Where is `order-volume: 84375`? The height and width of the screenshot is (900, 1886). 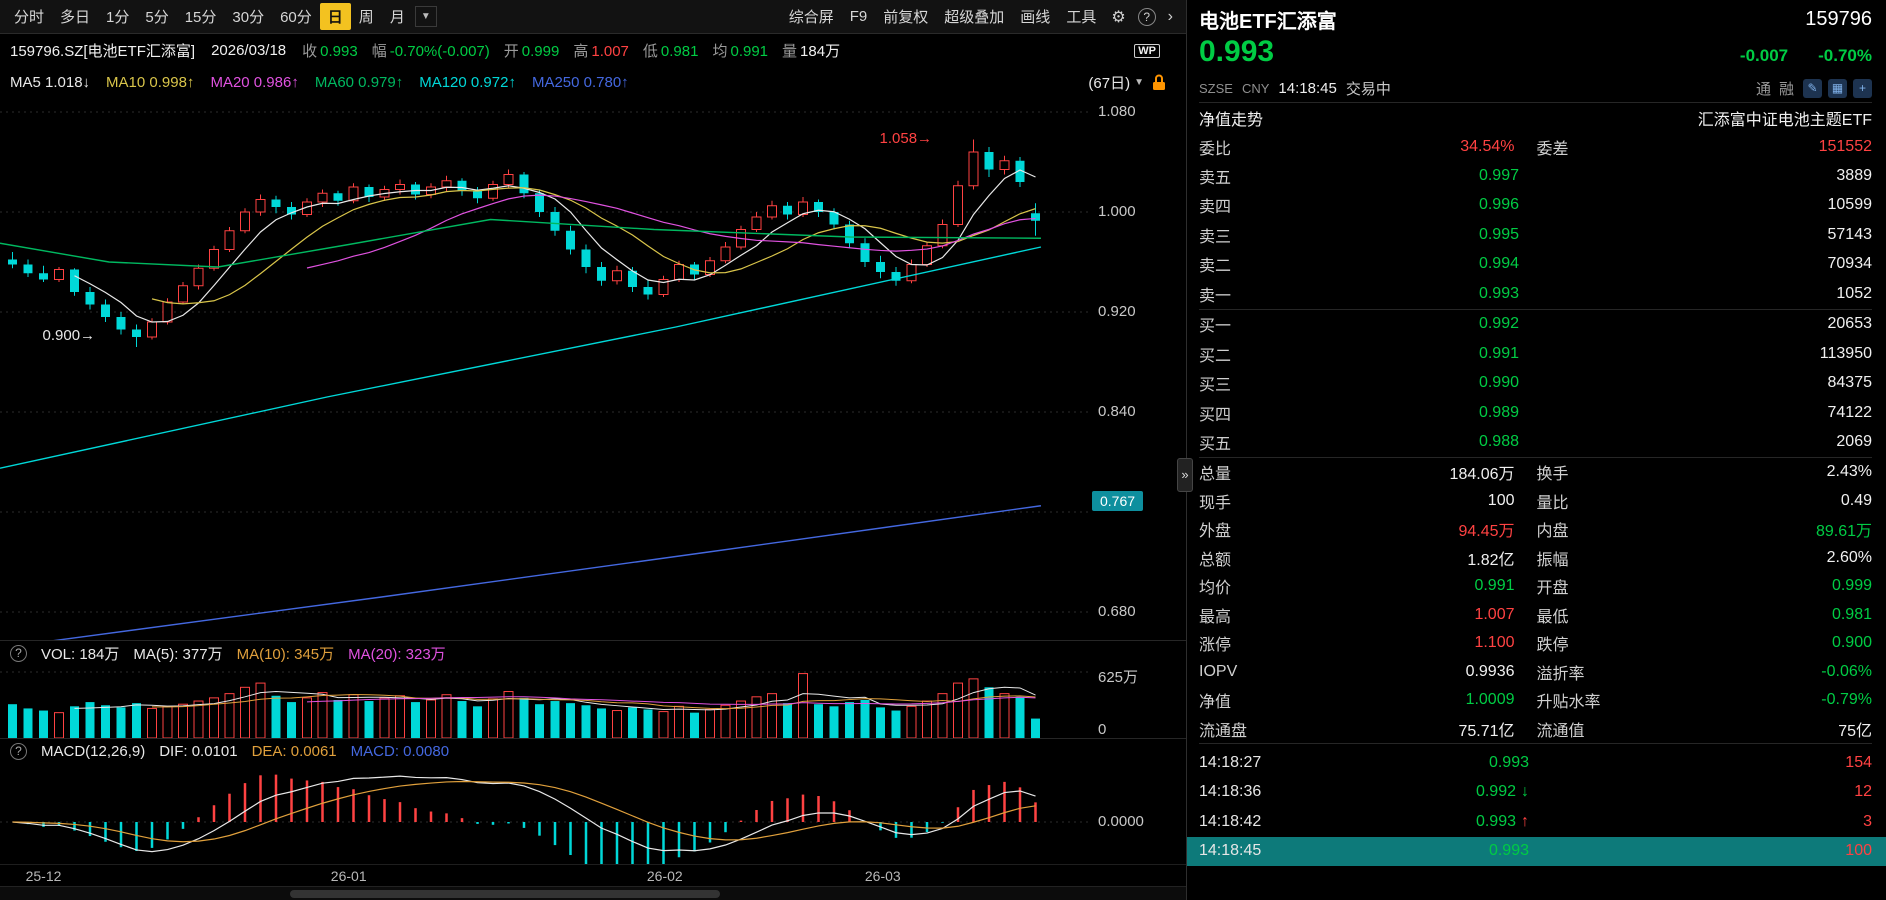
order-volume: 84375 is located at coordinates (1850, 383).